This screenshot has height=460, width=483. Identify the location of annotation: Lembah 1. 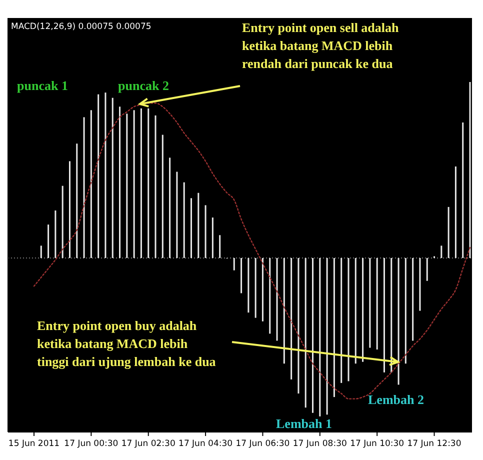
(304, 423).